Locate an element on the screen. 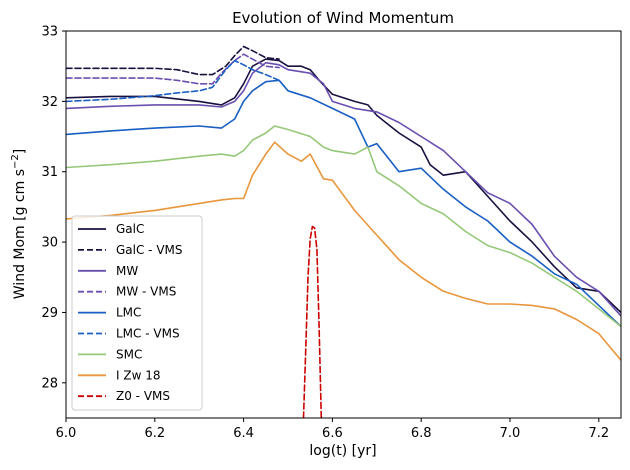  legend-label: GalC - VMS is located at coordinates (149, 250).